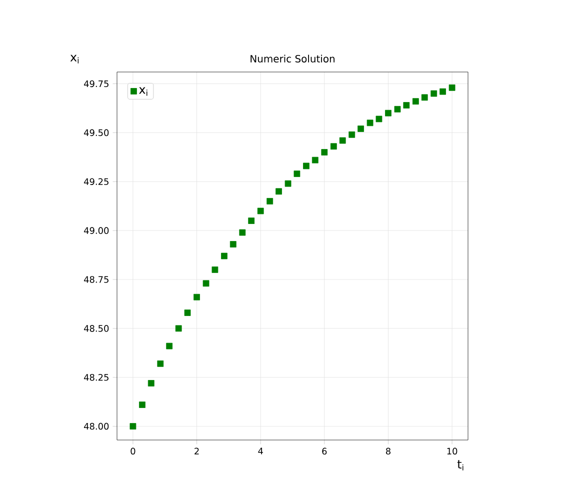 The height and width of the screenshot is (494, 568). What do you see at coordinates (96, 230) in the screenshot?
I see `y-tick-label: 49.00` at bounding box center [96, 230].